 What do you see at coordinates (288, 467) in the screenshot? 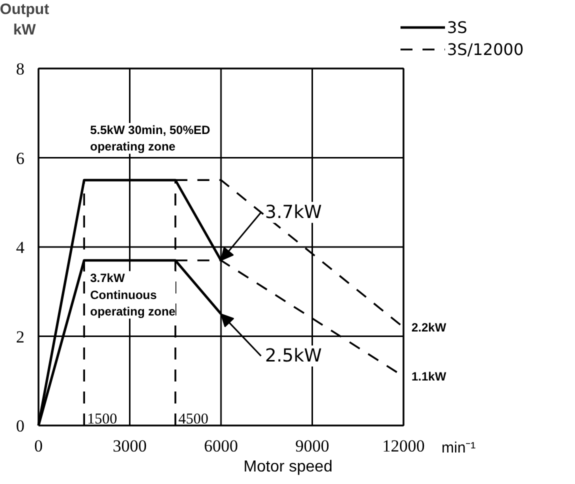
I see `x-axis-title: Motor speed` at bounding box center [288, 467].